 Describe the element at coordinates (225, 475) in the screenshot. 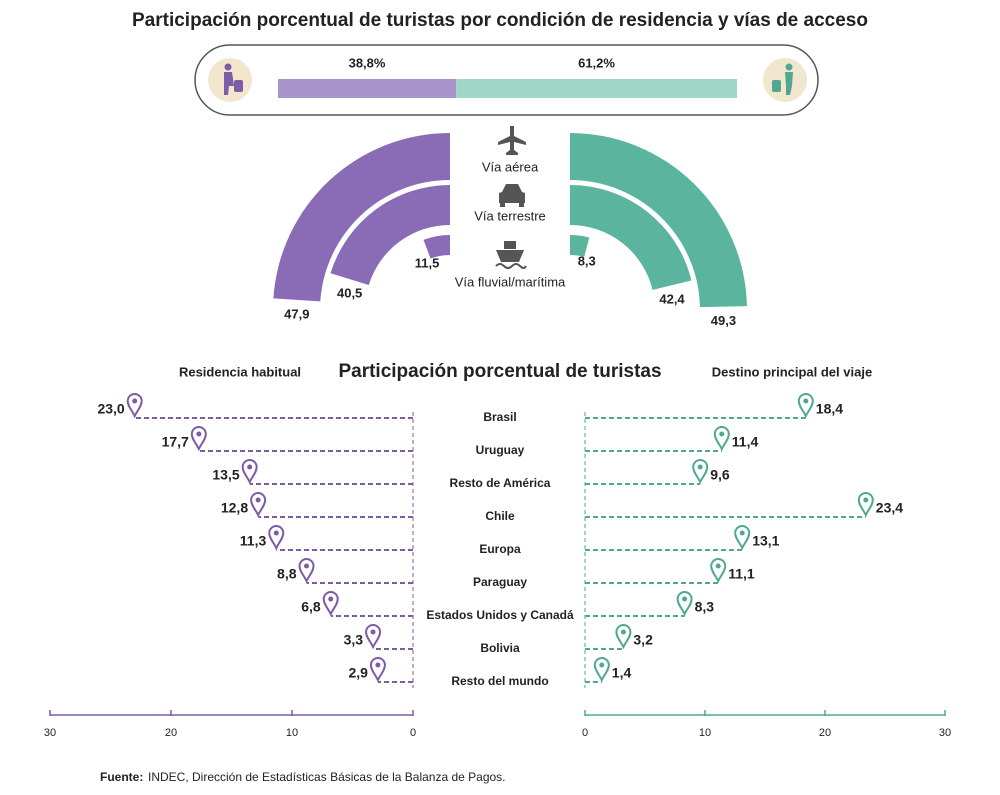

I see `value-label: 13,5` at that location.